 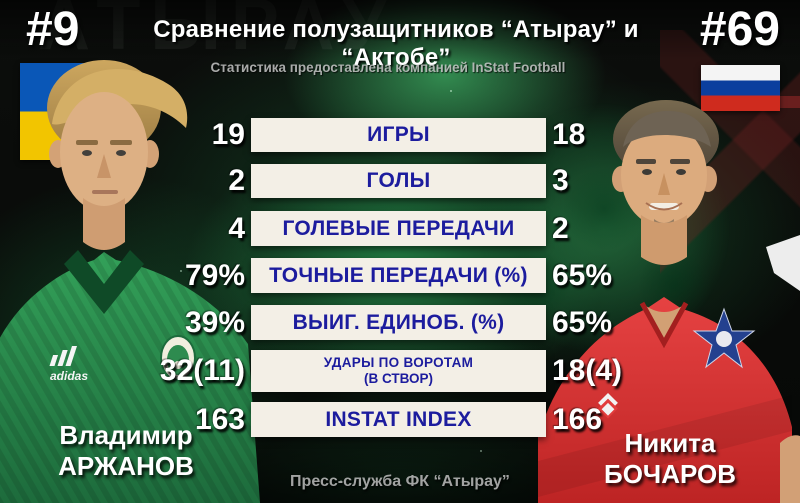 What do you see at coordinates (126, 435) in the screenshot?
I see `left-player-first-name: Владимир` at bounding box center [126, 435].